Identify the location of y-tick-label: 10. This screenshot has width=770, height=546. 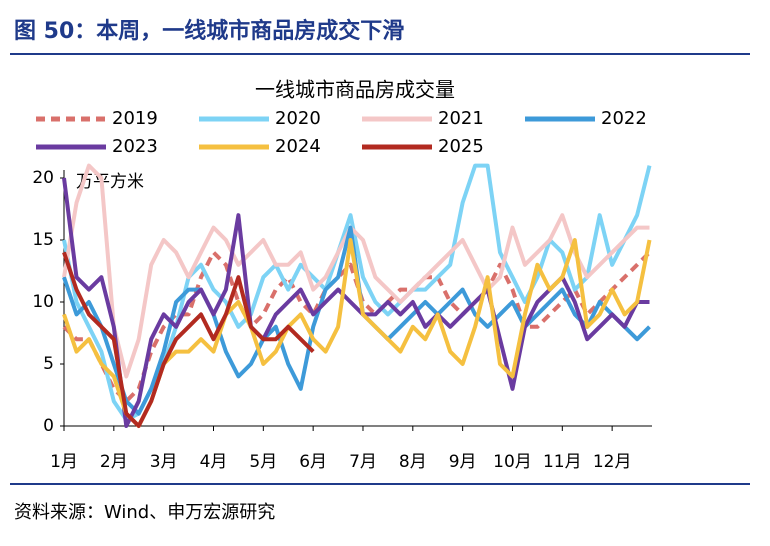
(43, 302).